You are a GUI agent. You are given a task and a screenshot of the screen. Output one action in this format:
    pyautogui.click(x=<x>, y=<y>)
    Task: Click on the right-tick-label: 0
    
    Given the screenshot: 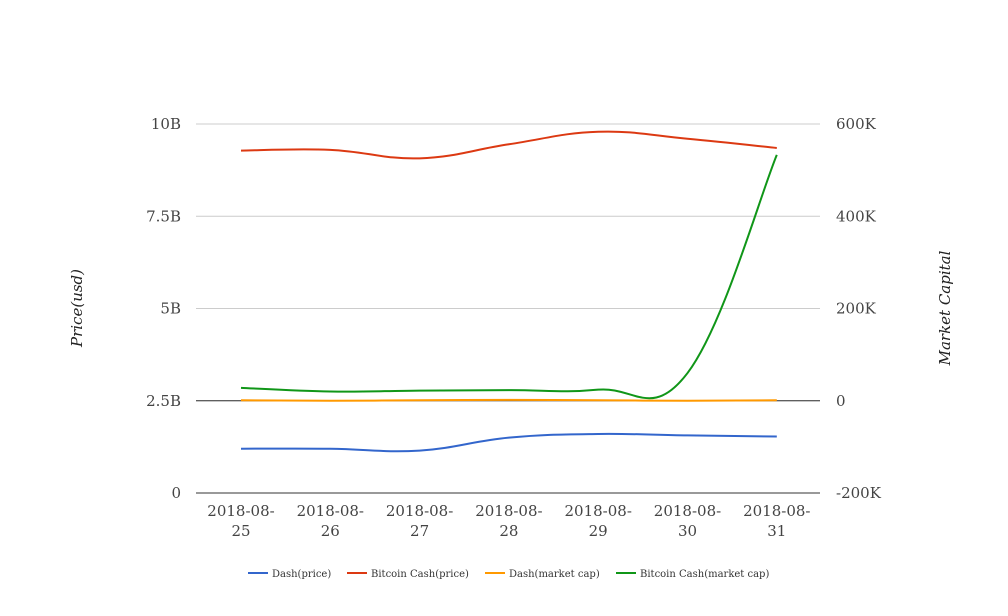 What is the action you would take?
    pyautogui.click(x=841, y=401)
    